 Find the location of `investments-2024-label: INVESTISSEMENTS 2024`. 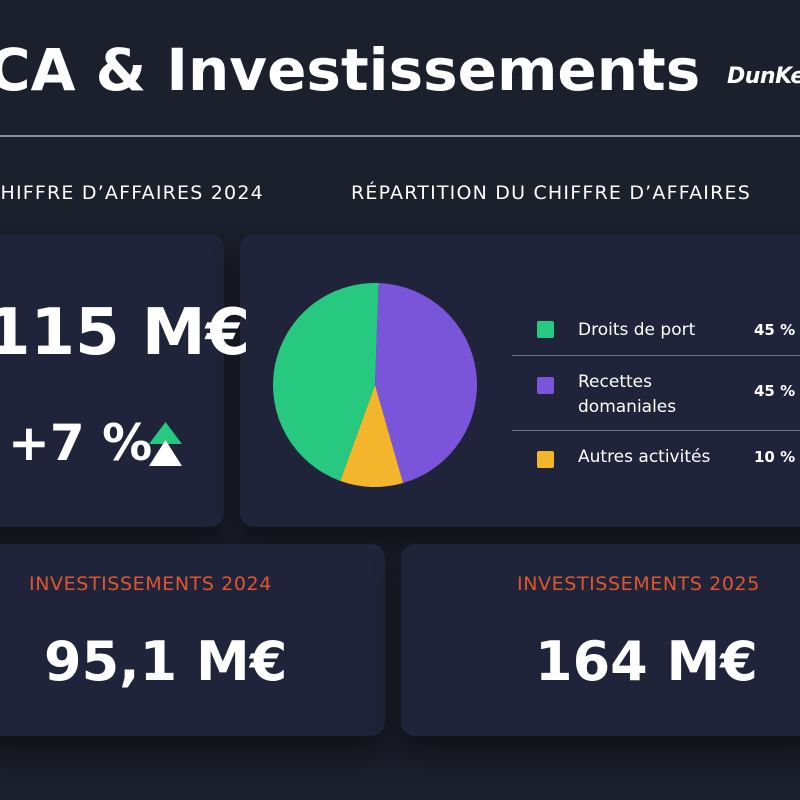

investments-2024-label: INVESTISSEMENTS 2024 is located at coordinates (150, 584).